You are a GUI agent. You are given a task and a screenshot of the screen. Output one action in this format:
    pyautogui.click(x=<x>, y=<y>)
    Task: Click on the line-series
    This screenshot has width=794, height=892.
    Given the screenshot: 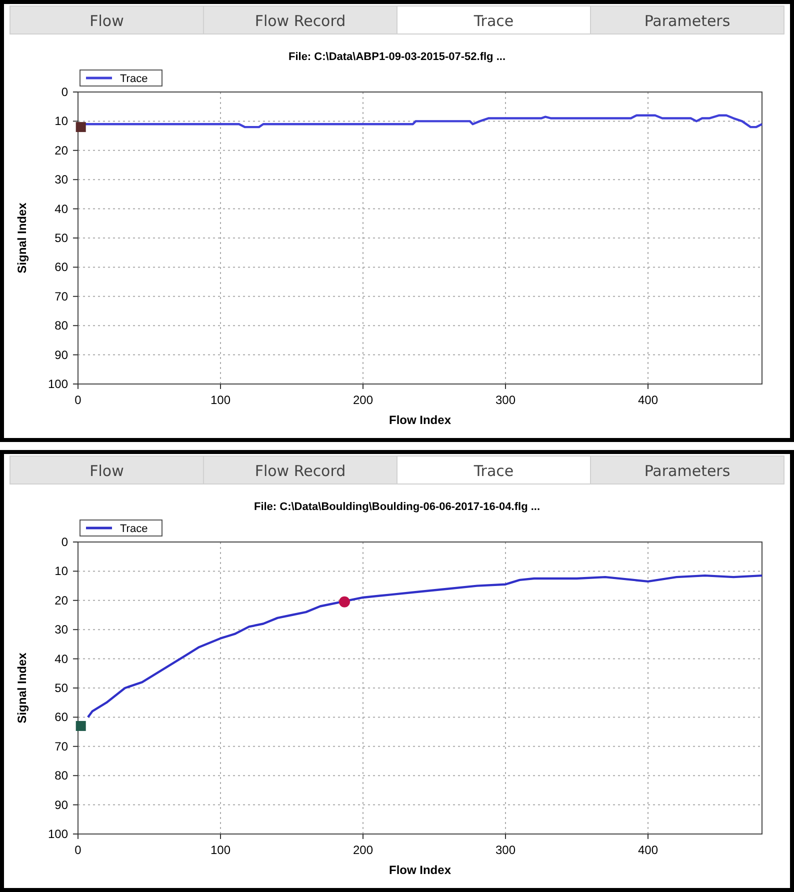 What is the action you would take?
    pyautogui.click(x=425, y=646)
    